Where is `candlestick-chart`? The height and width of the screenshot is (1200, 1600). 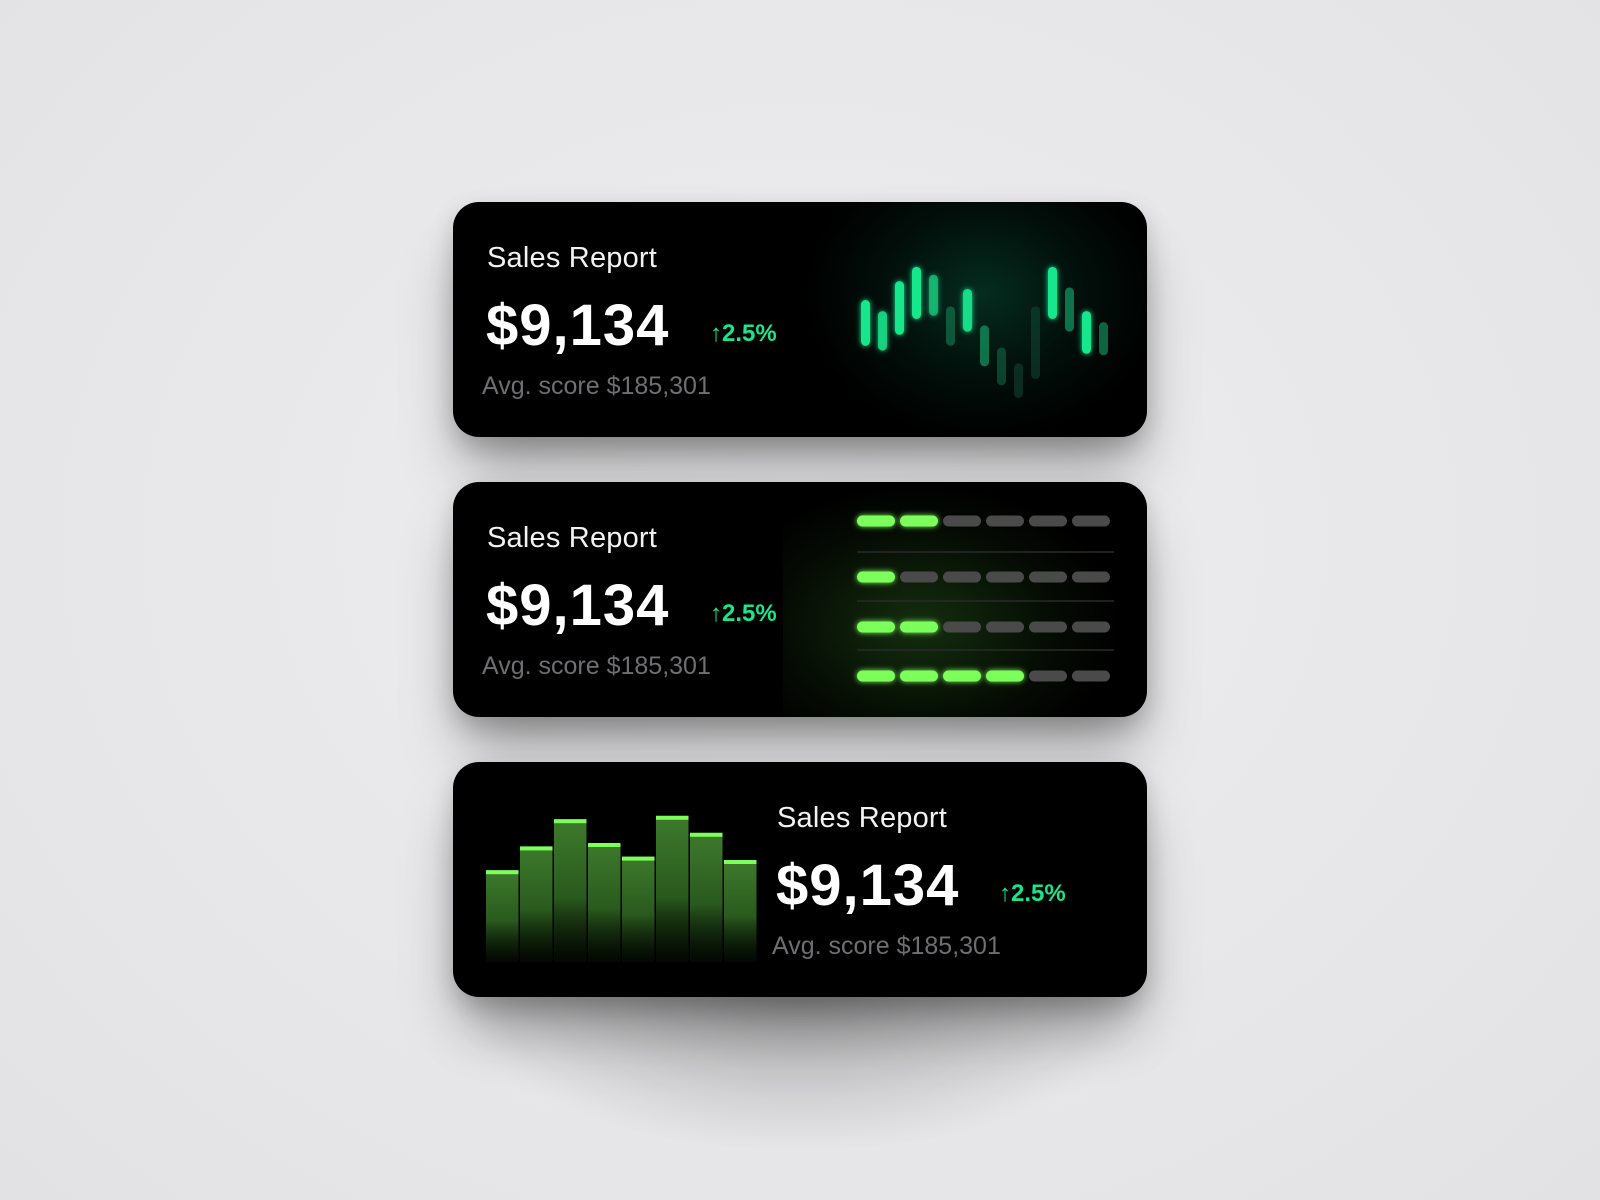 candlestick-chart is located at coordinates (984, 332).